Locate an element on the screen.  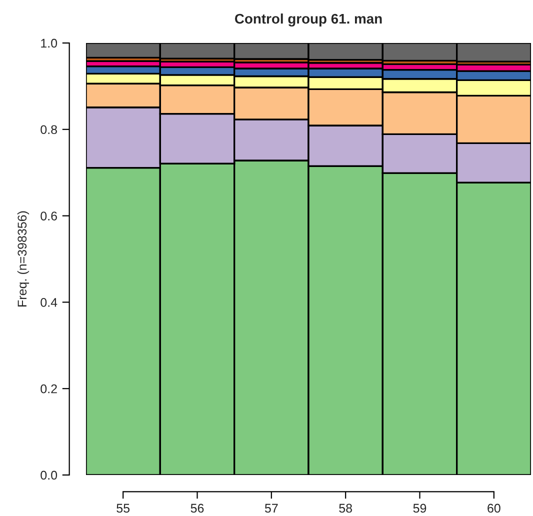
y-tick-label: 0.0 is located at coordinates (49, 475).